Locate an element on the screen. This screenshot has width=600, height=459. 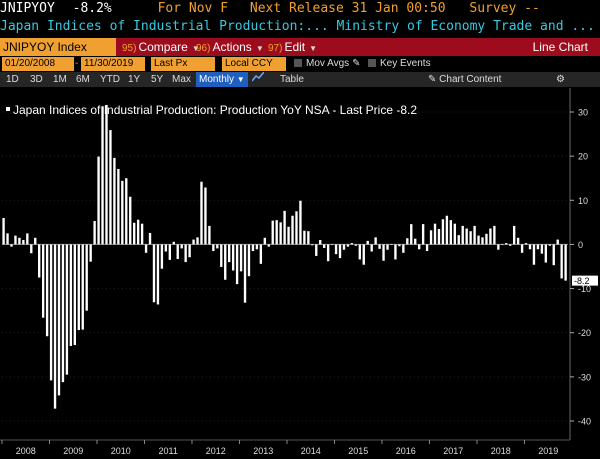
chart-content-button: ✎ Chart Content is located at coordinates (464, 79).